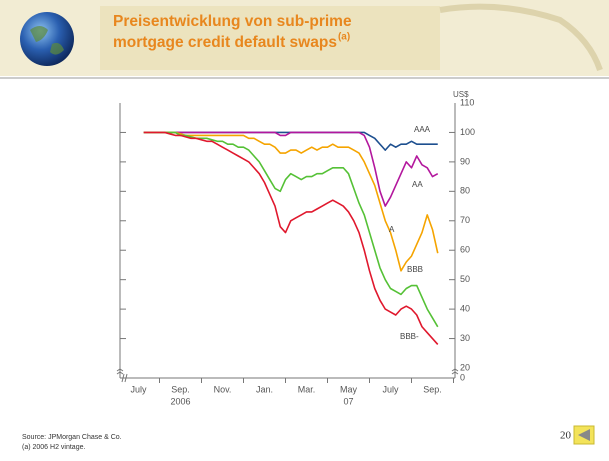 The image size is (609, 461). What do you see at coordinates (465, 279) in the screenshot?
I see `y-tick-label: 50` at bounding box center [465, 279].